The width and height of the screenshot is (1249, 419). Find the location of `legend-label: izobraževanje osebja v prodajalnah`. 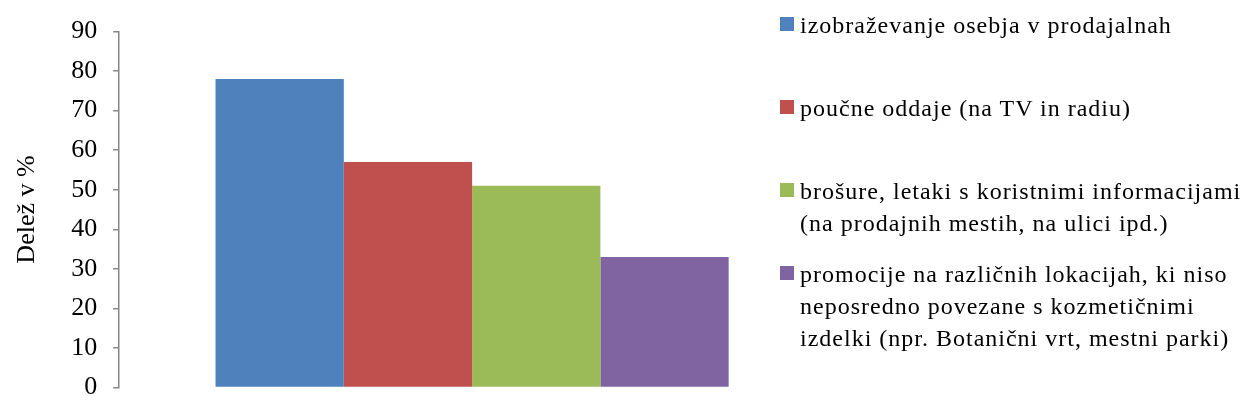

legend-label: izobraževanje osebja v prodajalnah is located at coordinates (986, 25).